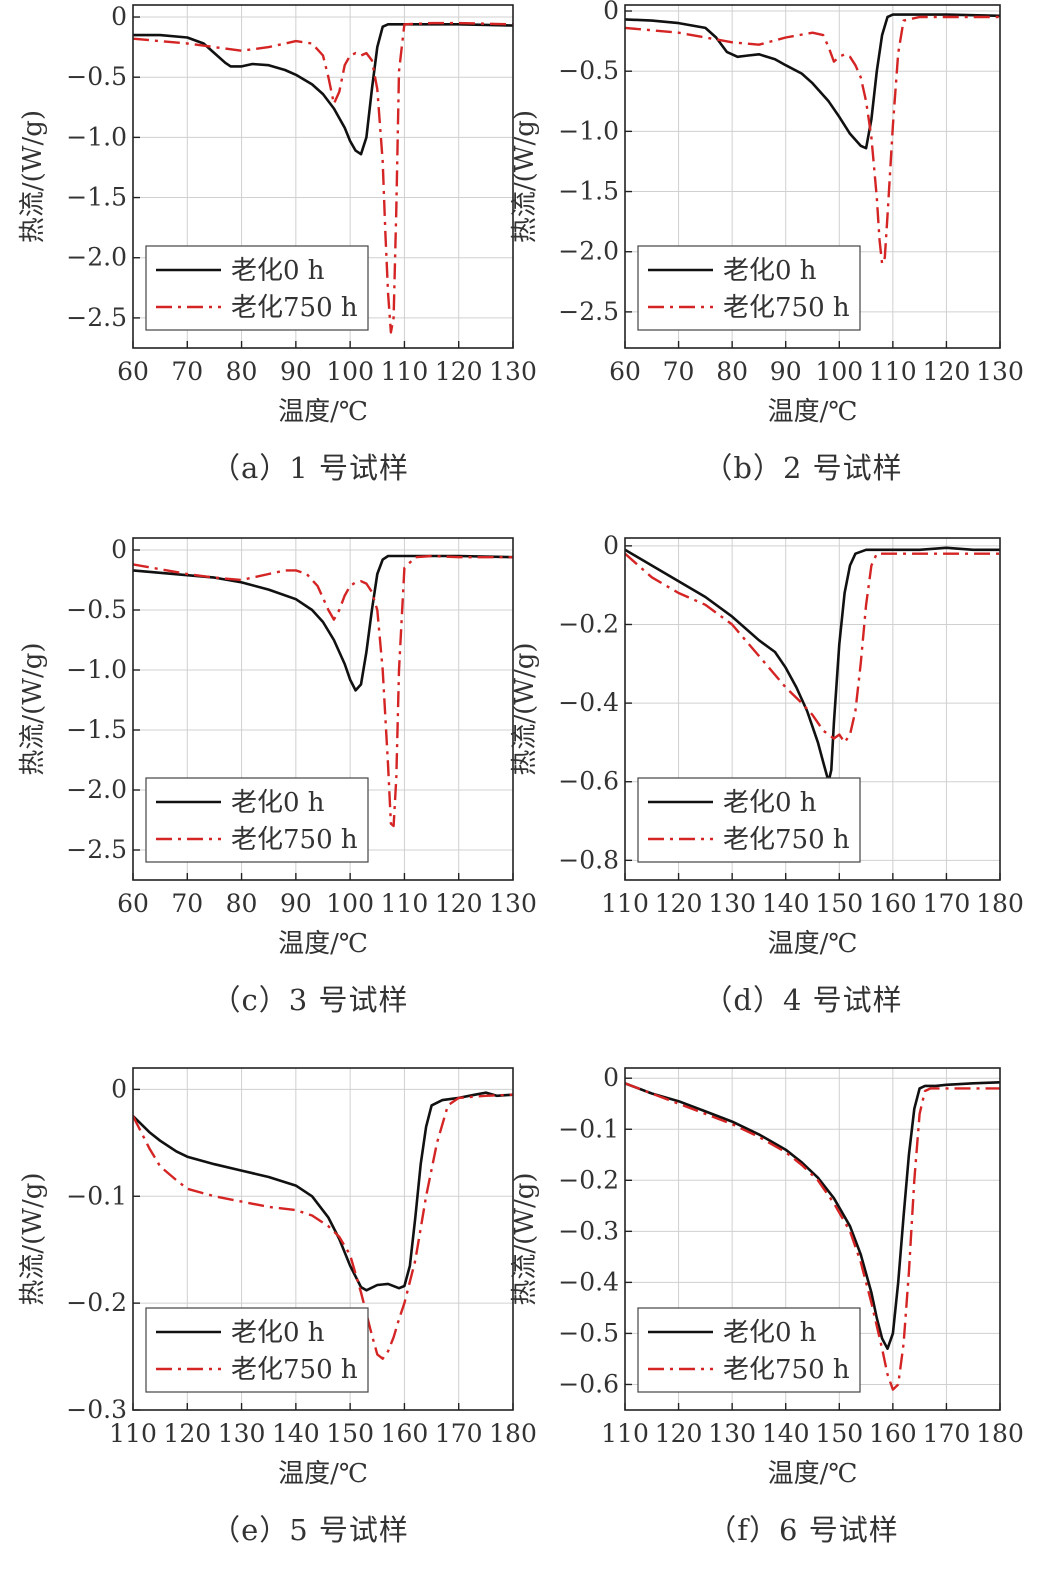 The width and height of the screenshot is (1049, 1582). Describe the element at coordinates (802, 1530) in the screenshot. I see `chart-caption: （f）6 号试样` at that location.